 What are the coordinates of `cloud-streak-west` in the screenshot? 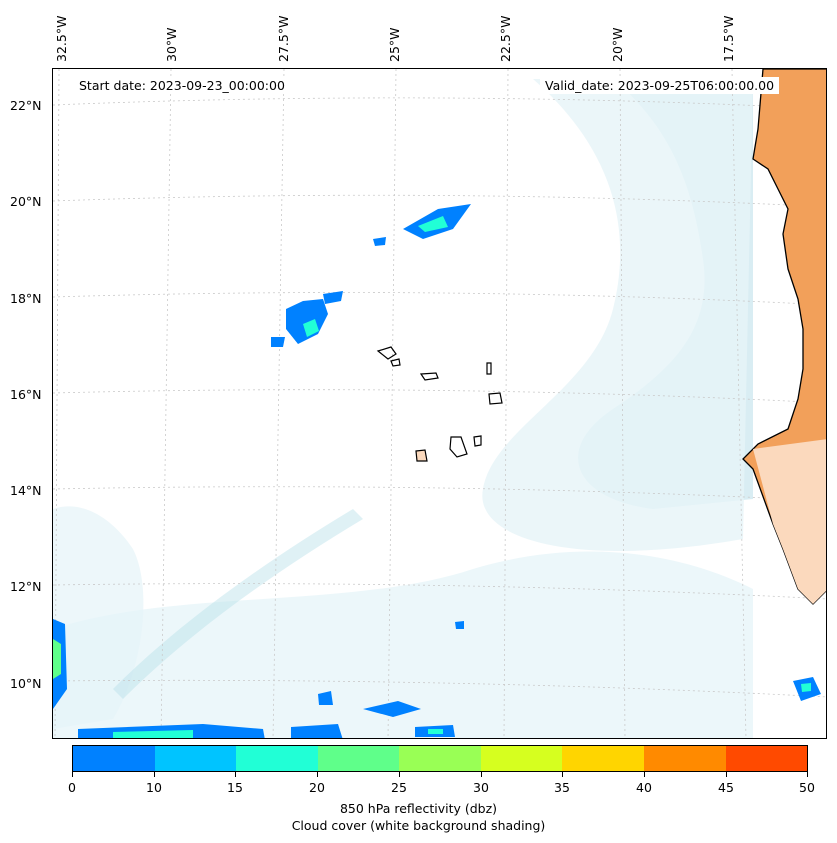 It's located at (98, 617).